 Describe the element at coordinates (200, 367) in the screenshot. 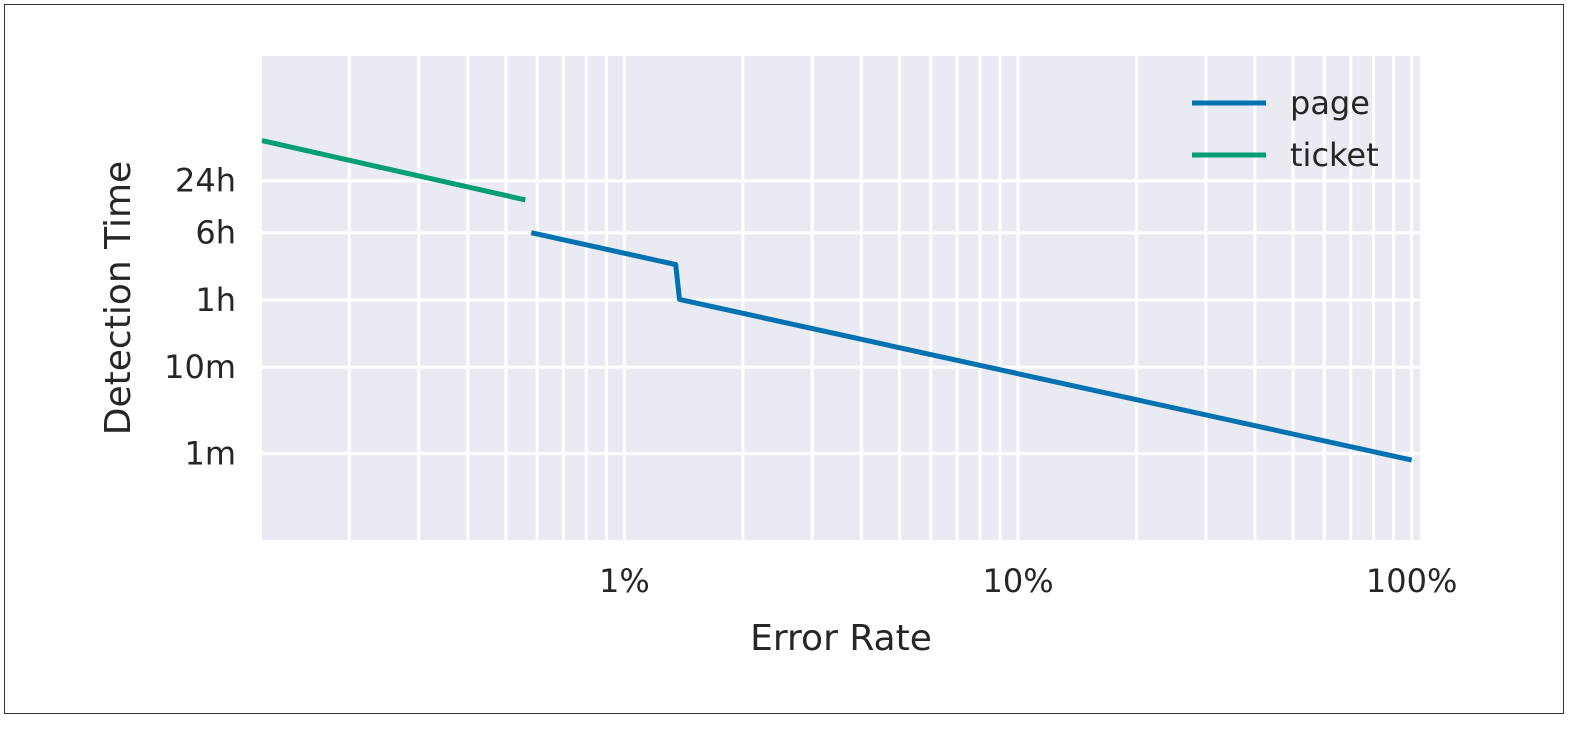

I see `y-tick-label: 10m` at that location.